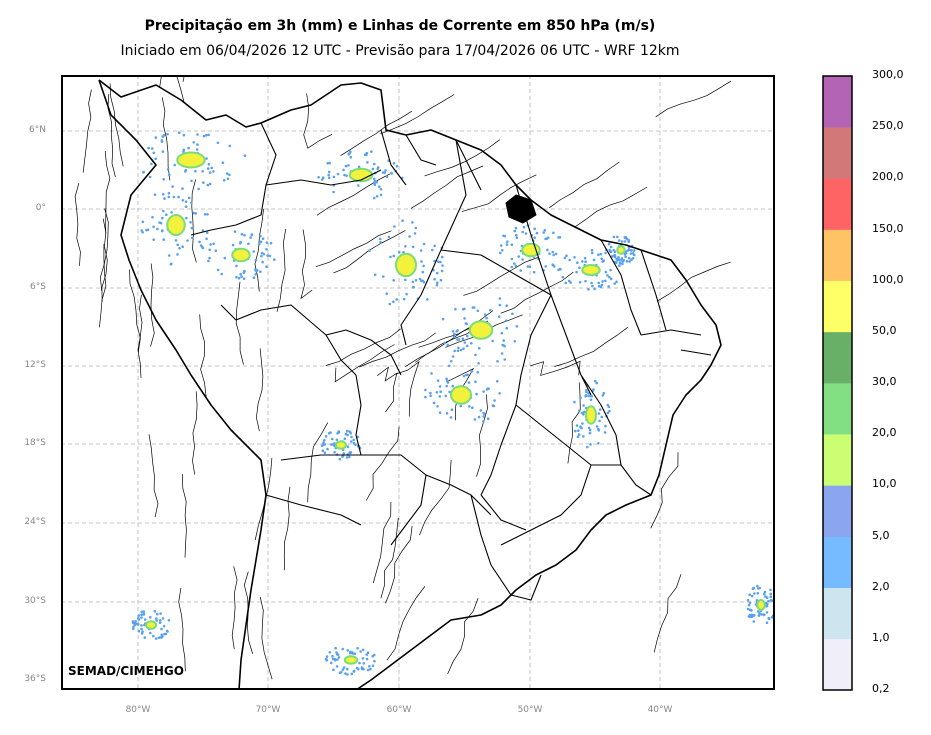  What do you see at coordinates (660, 710) in the screenshot?
I see `lon-label: 40°W` at bounding box center [660, 710].